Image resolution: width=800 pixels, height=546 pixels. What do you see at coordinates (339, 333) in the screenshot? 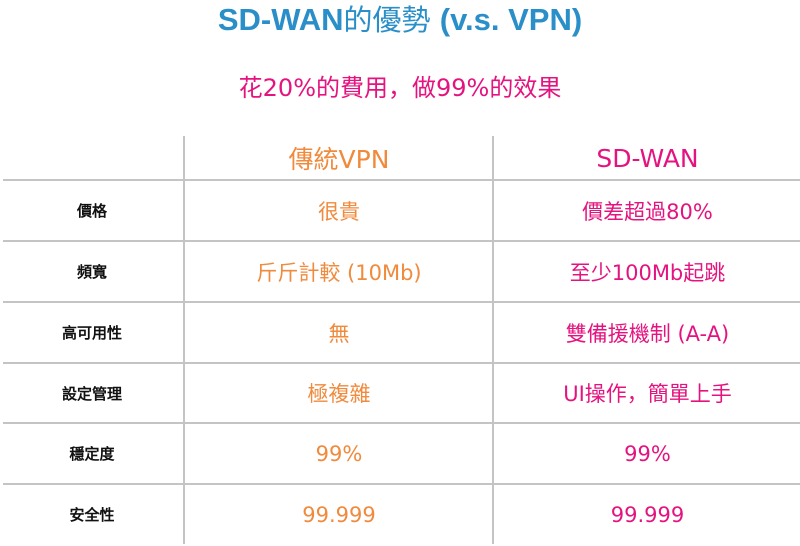
I see `cell-vpn-high-availability: 無` at bounding box center [339, 333].